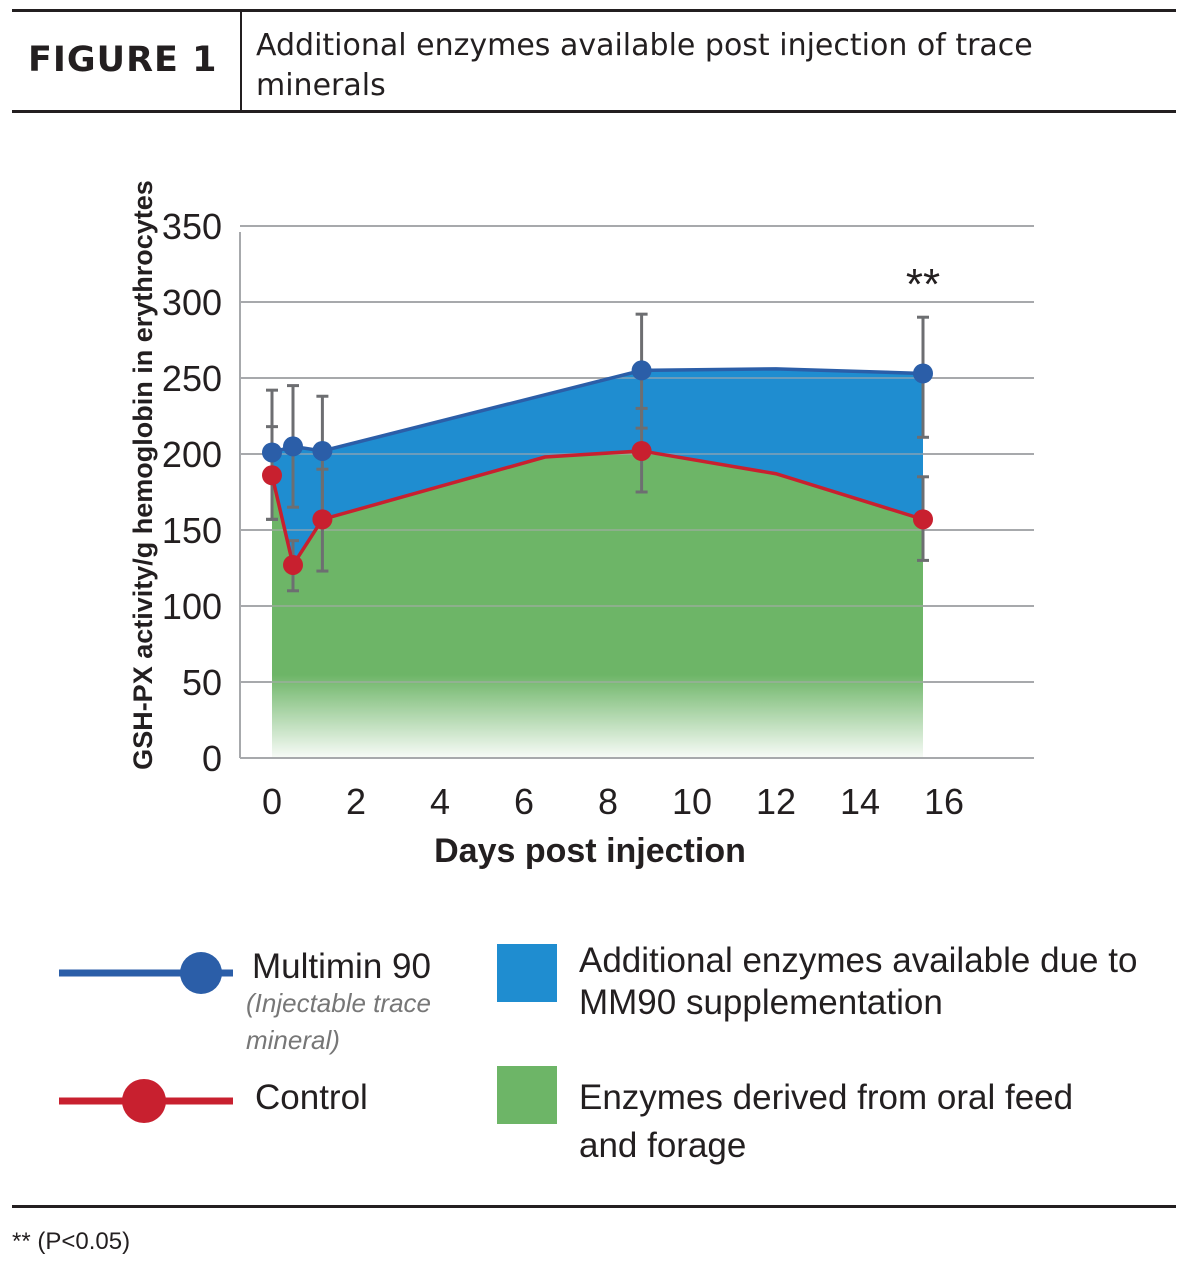 Image resolution: width=1200 pixels, height=1272 pixels. I want to click on legend-mm90-marker, so click(201, 973).